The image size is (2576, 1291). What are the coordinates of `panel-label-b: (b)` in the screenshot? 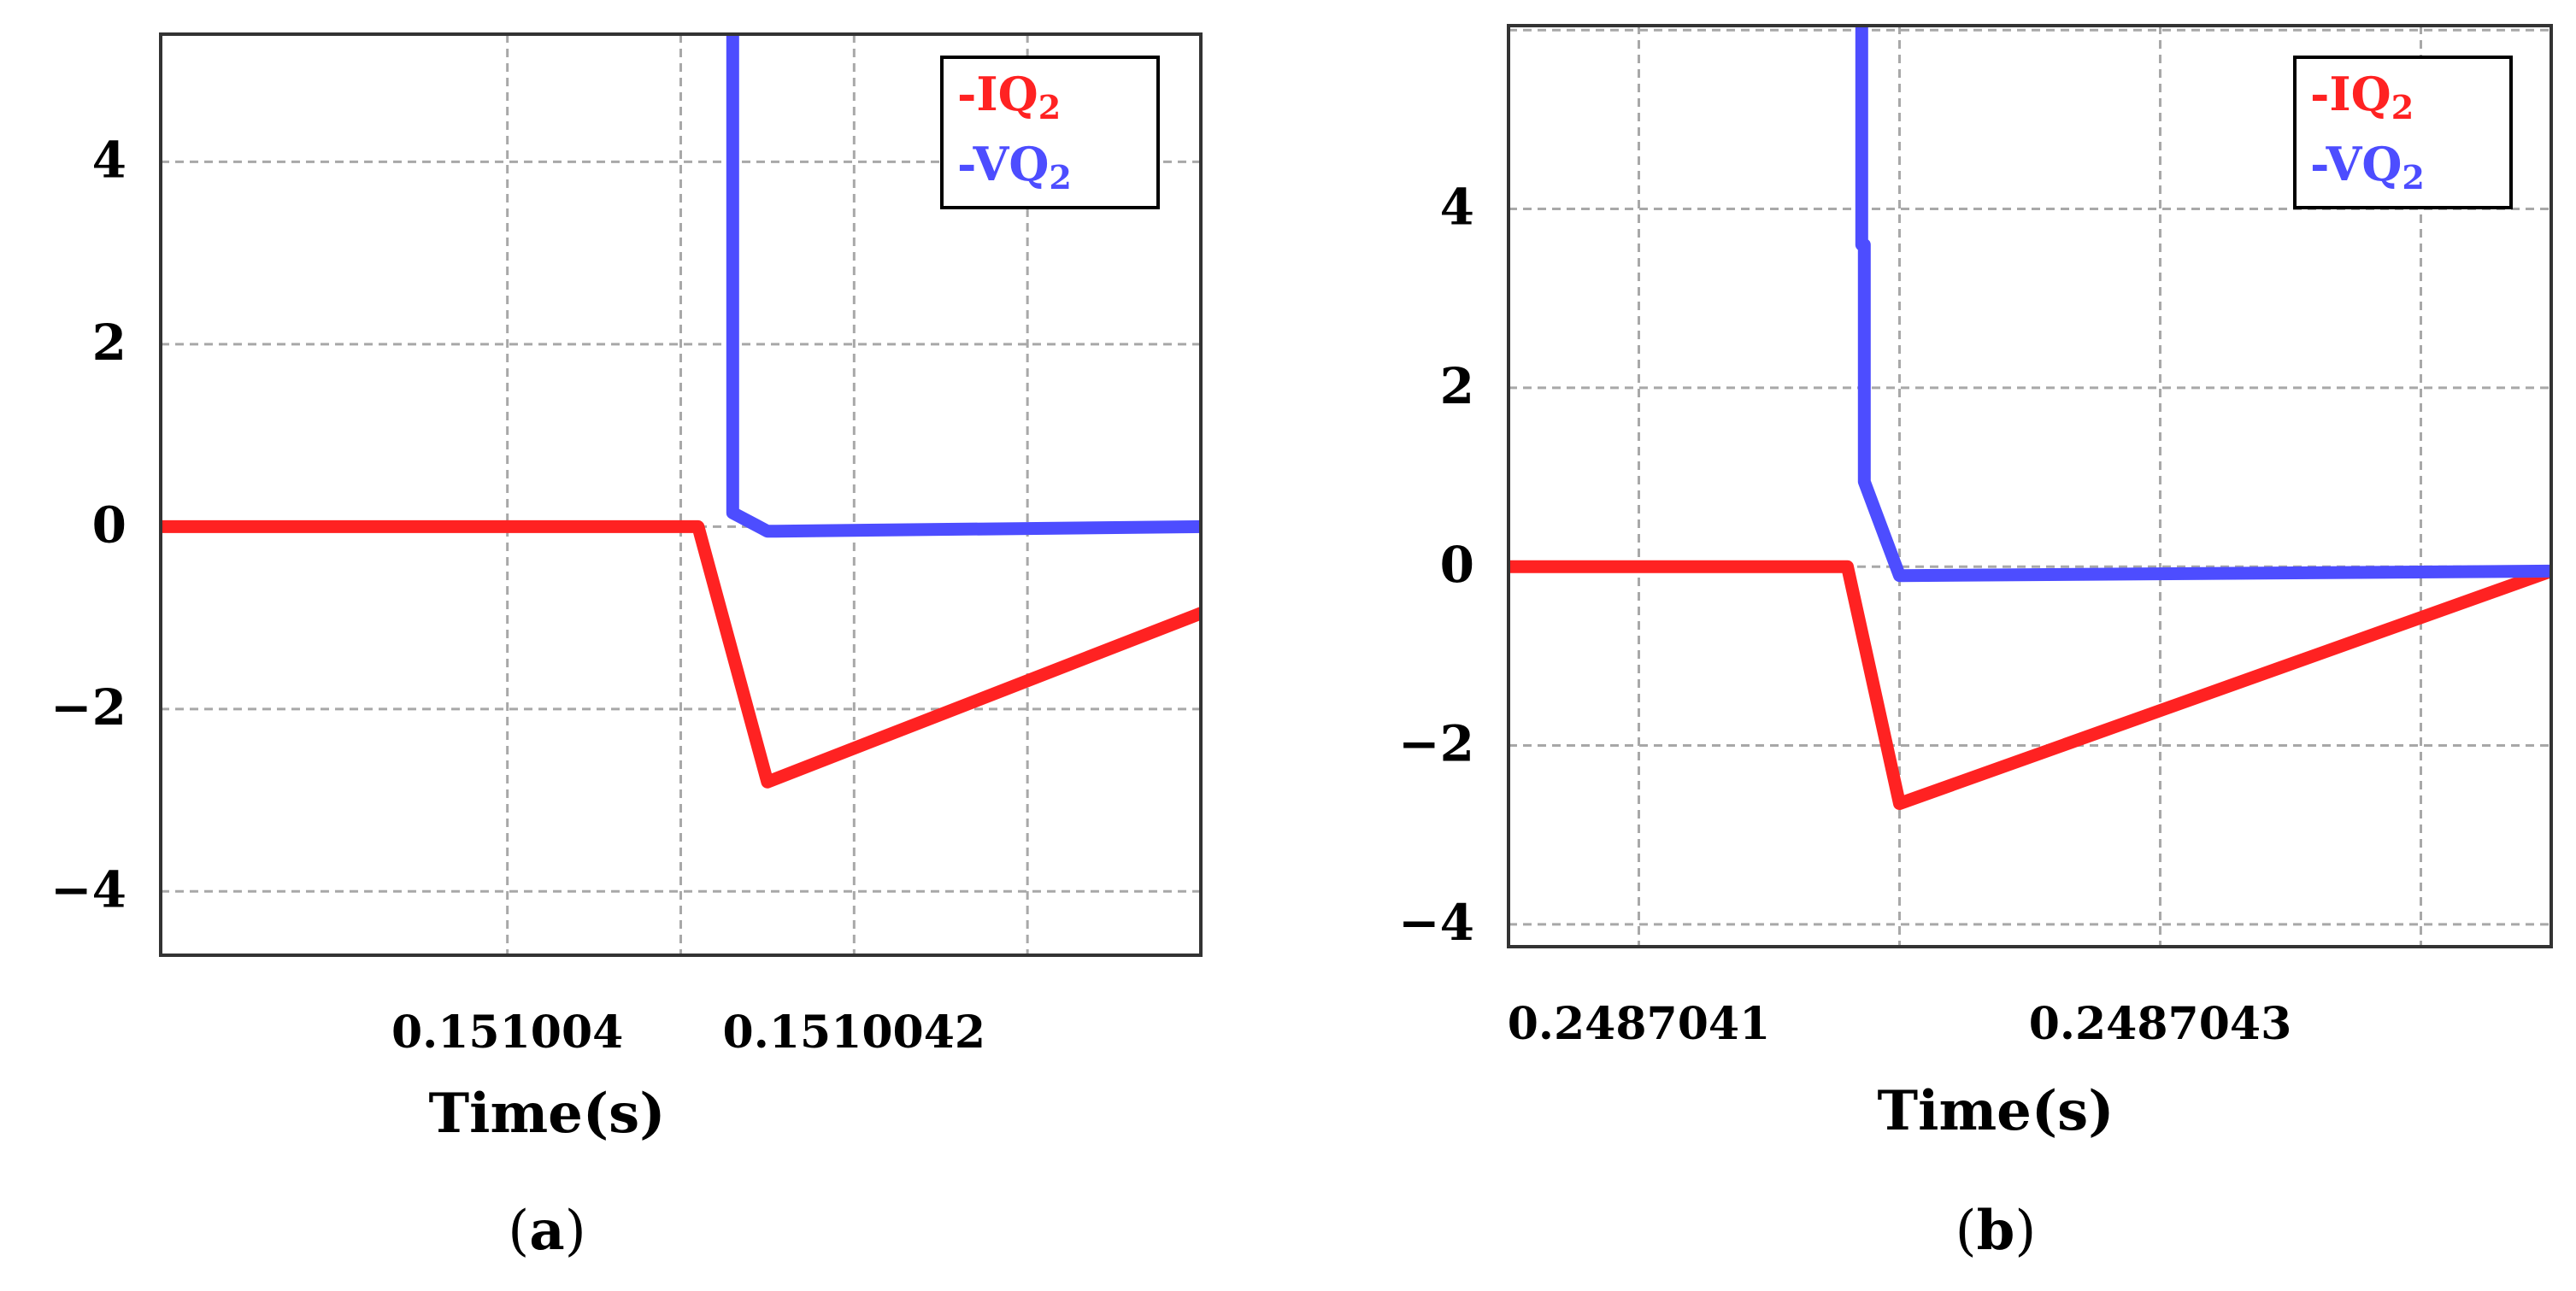 It's located at (1996, 1231).